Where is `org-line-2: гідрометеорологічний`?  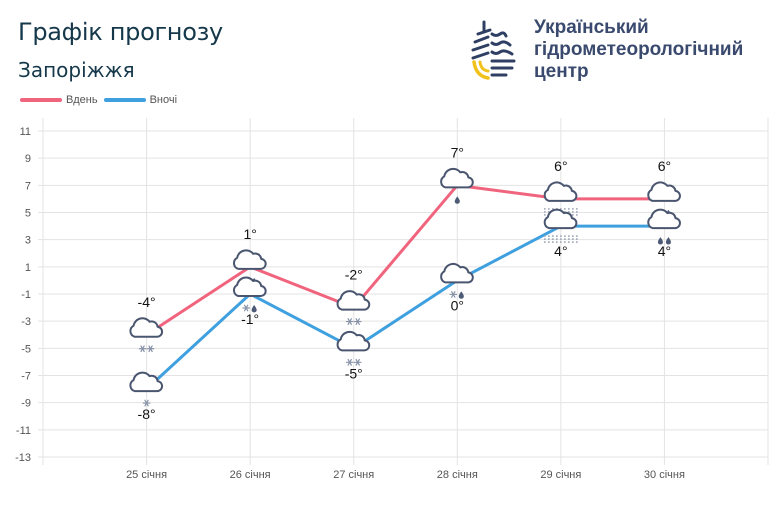
org-line-2: гідрометеорологічний is located at coordinates (639, 49).